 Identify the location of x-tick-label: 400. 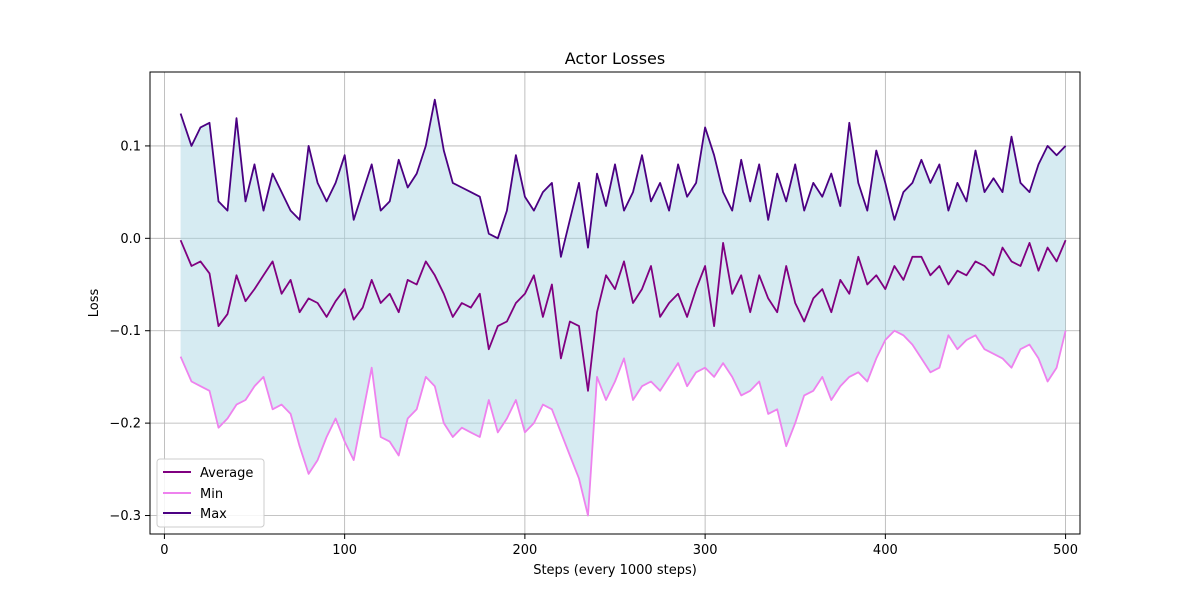
(885, 550).